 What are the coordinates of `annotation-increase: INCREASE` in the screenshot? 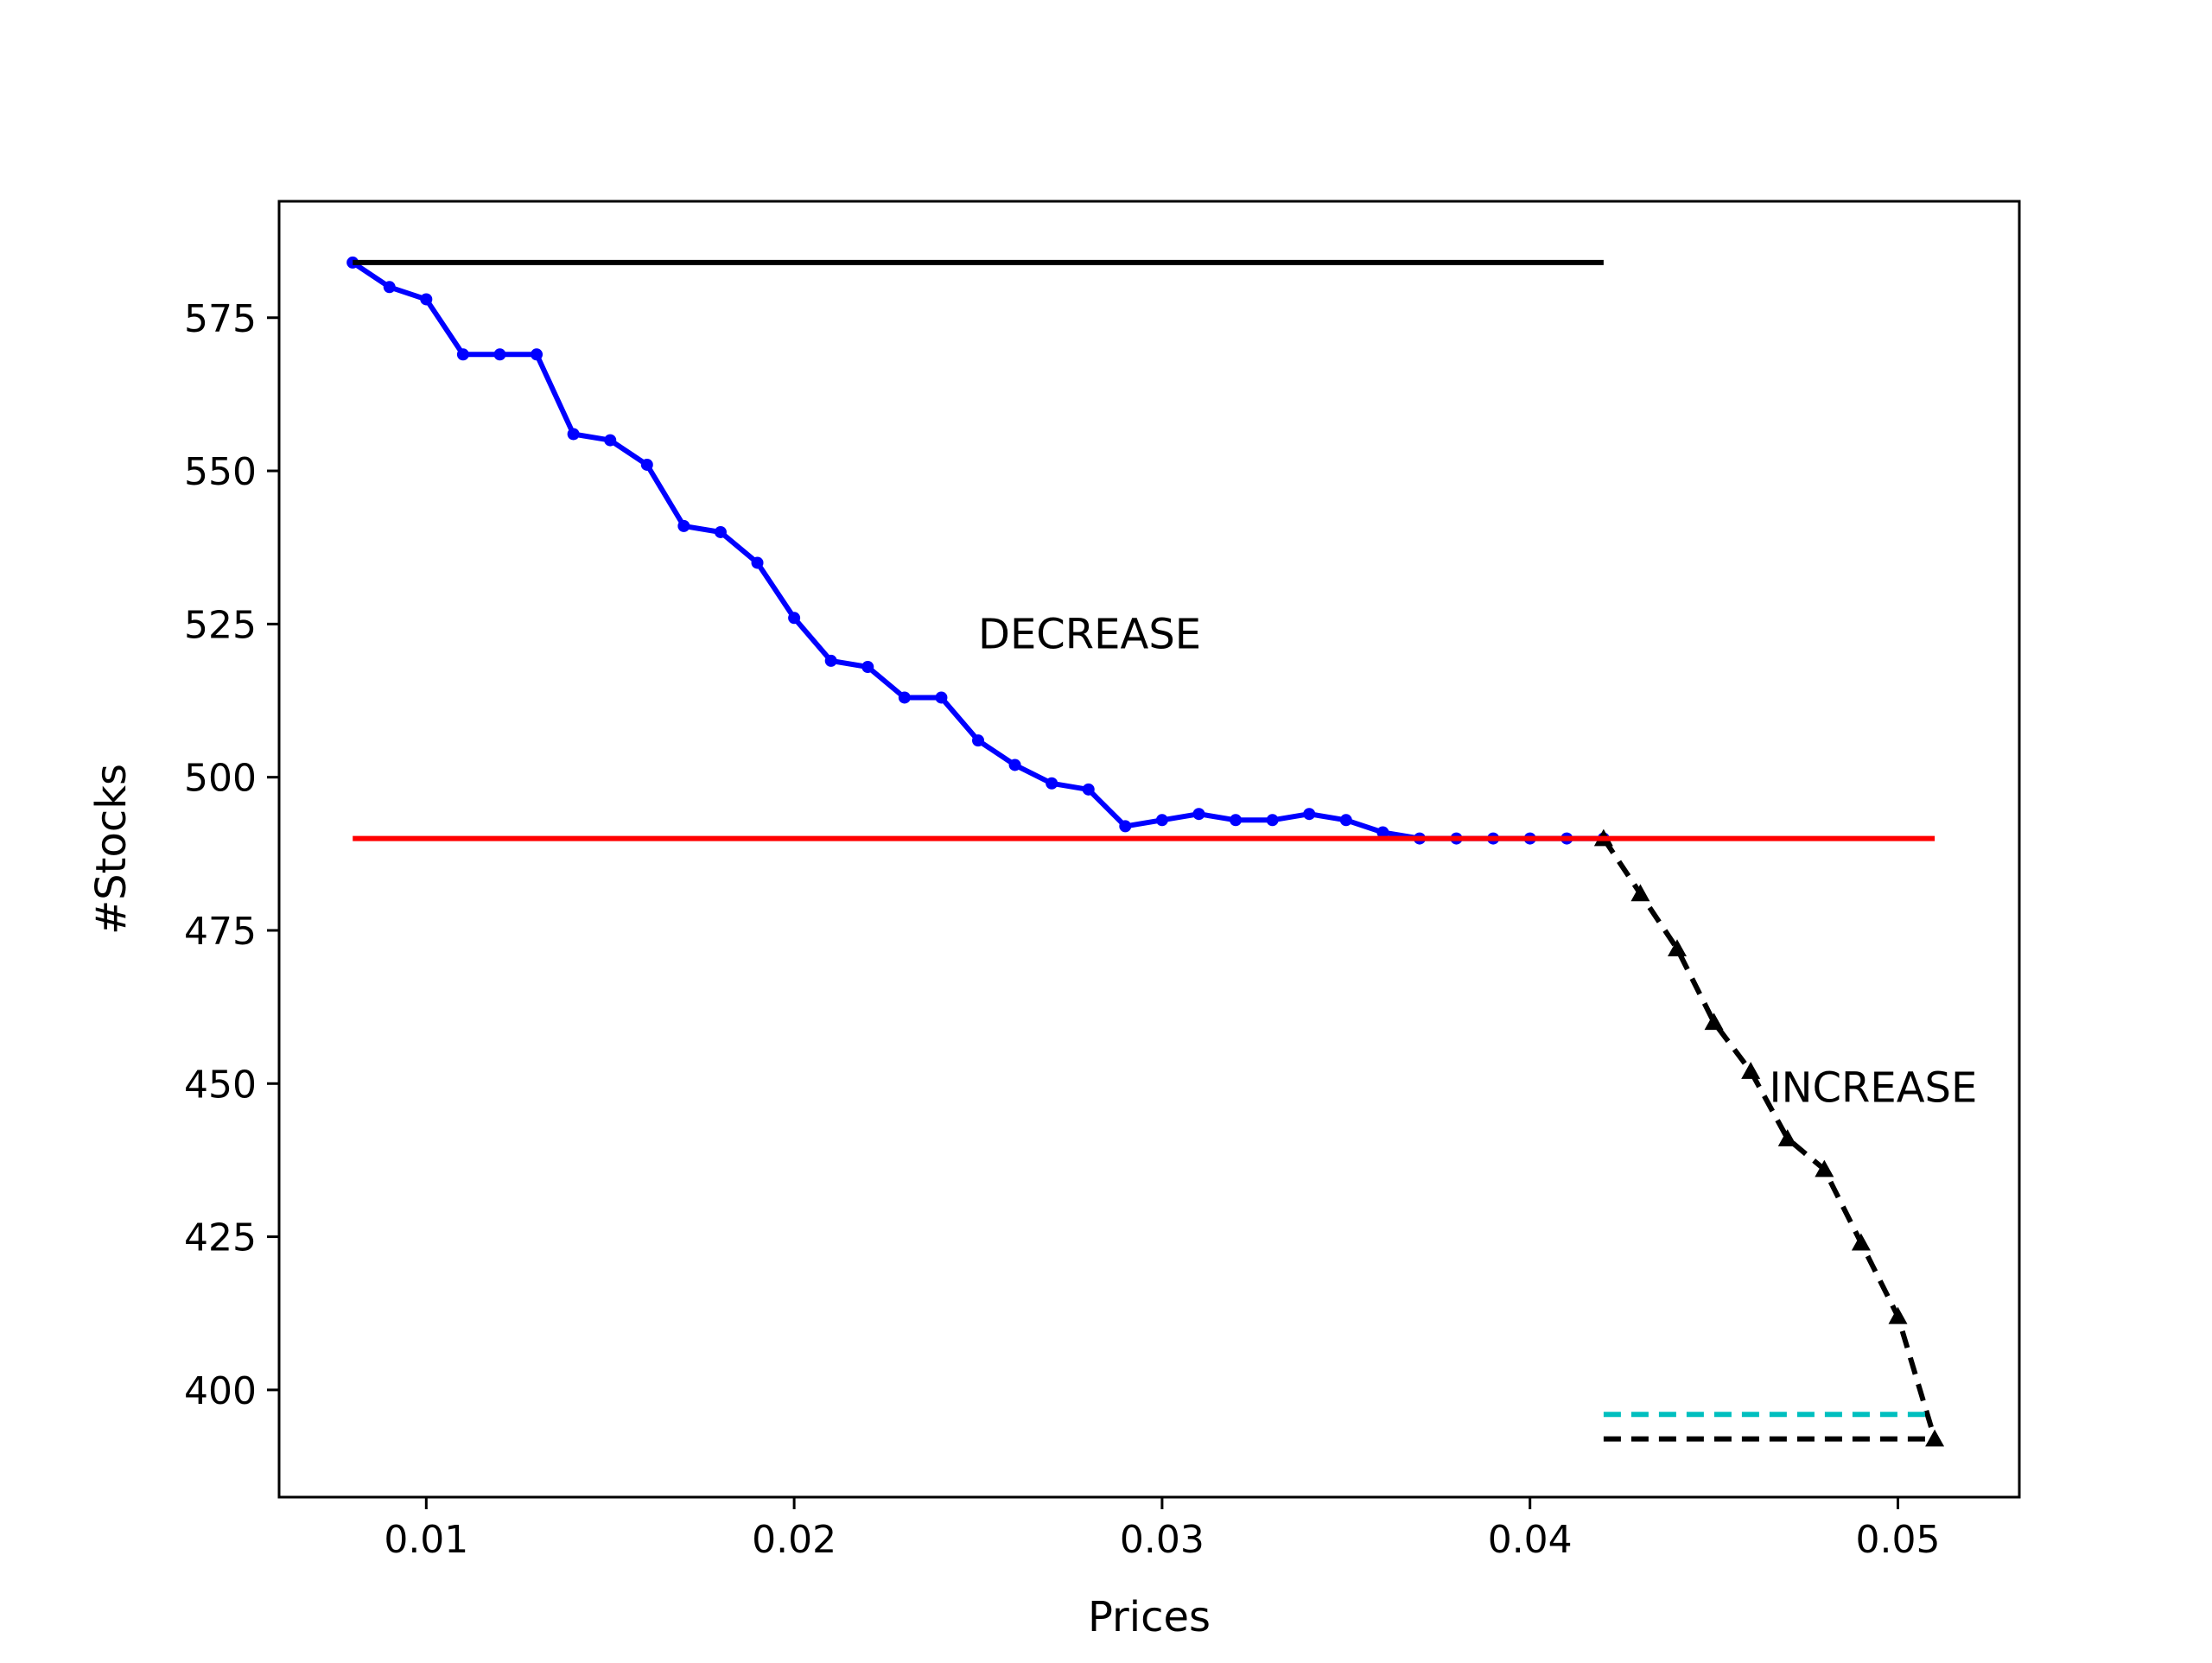 It's located at (1873, 1089).